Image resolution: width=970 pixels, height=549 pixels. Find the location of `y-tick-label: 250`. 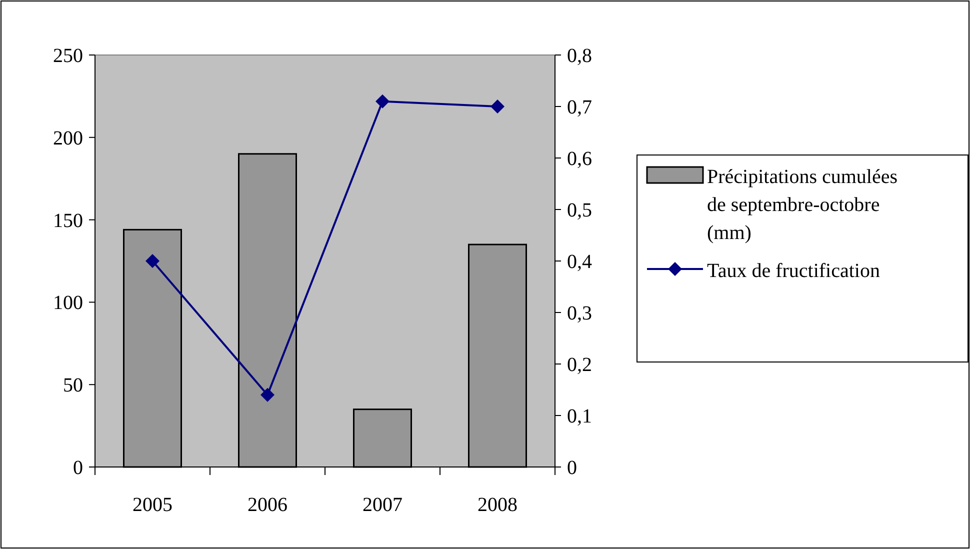

y-tick-label: 250 is located at coordinates (68, 56).